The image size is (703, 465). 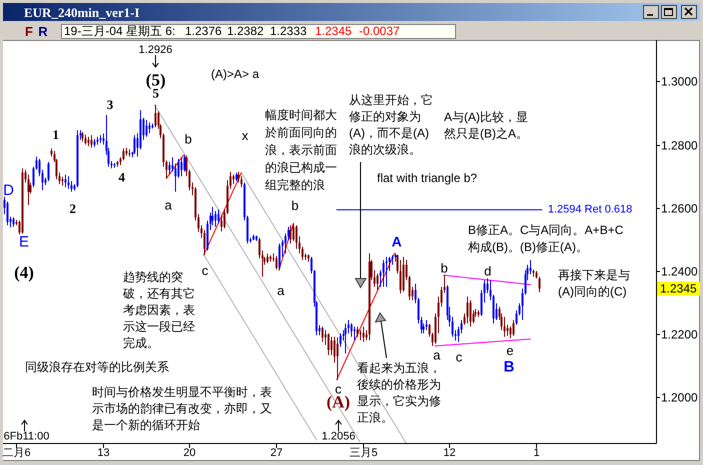 What do you see at coordinates (245, 31) in the screenshot?
I see `text: 1.2382` at bounding box center [245, 31].